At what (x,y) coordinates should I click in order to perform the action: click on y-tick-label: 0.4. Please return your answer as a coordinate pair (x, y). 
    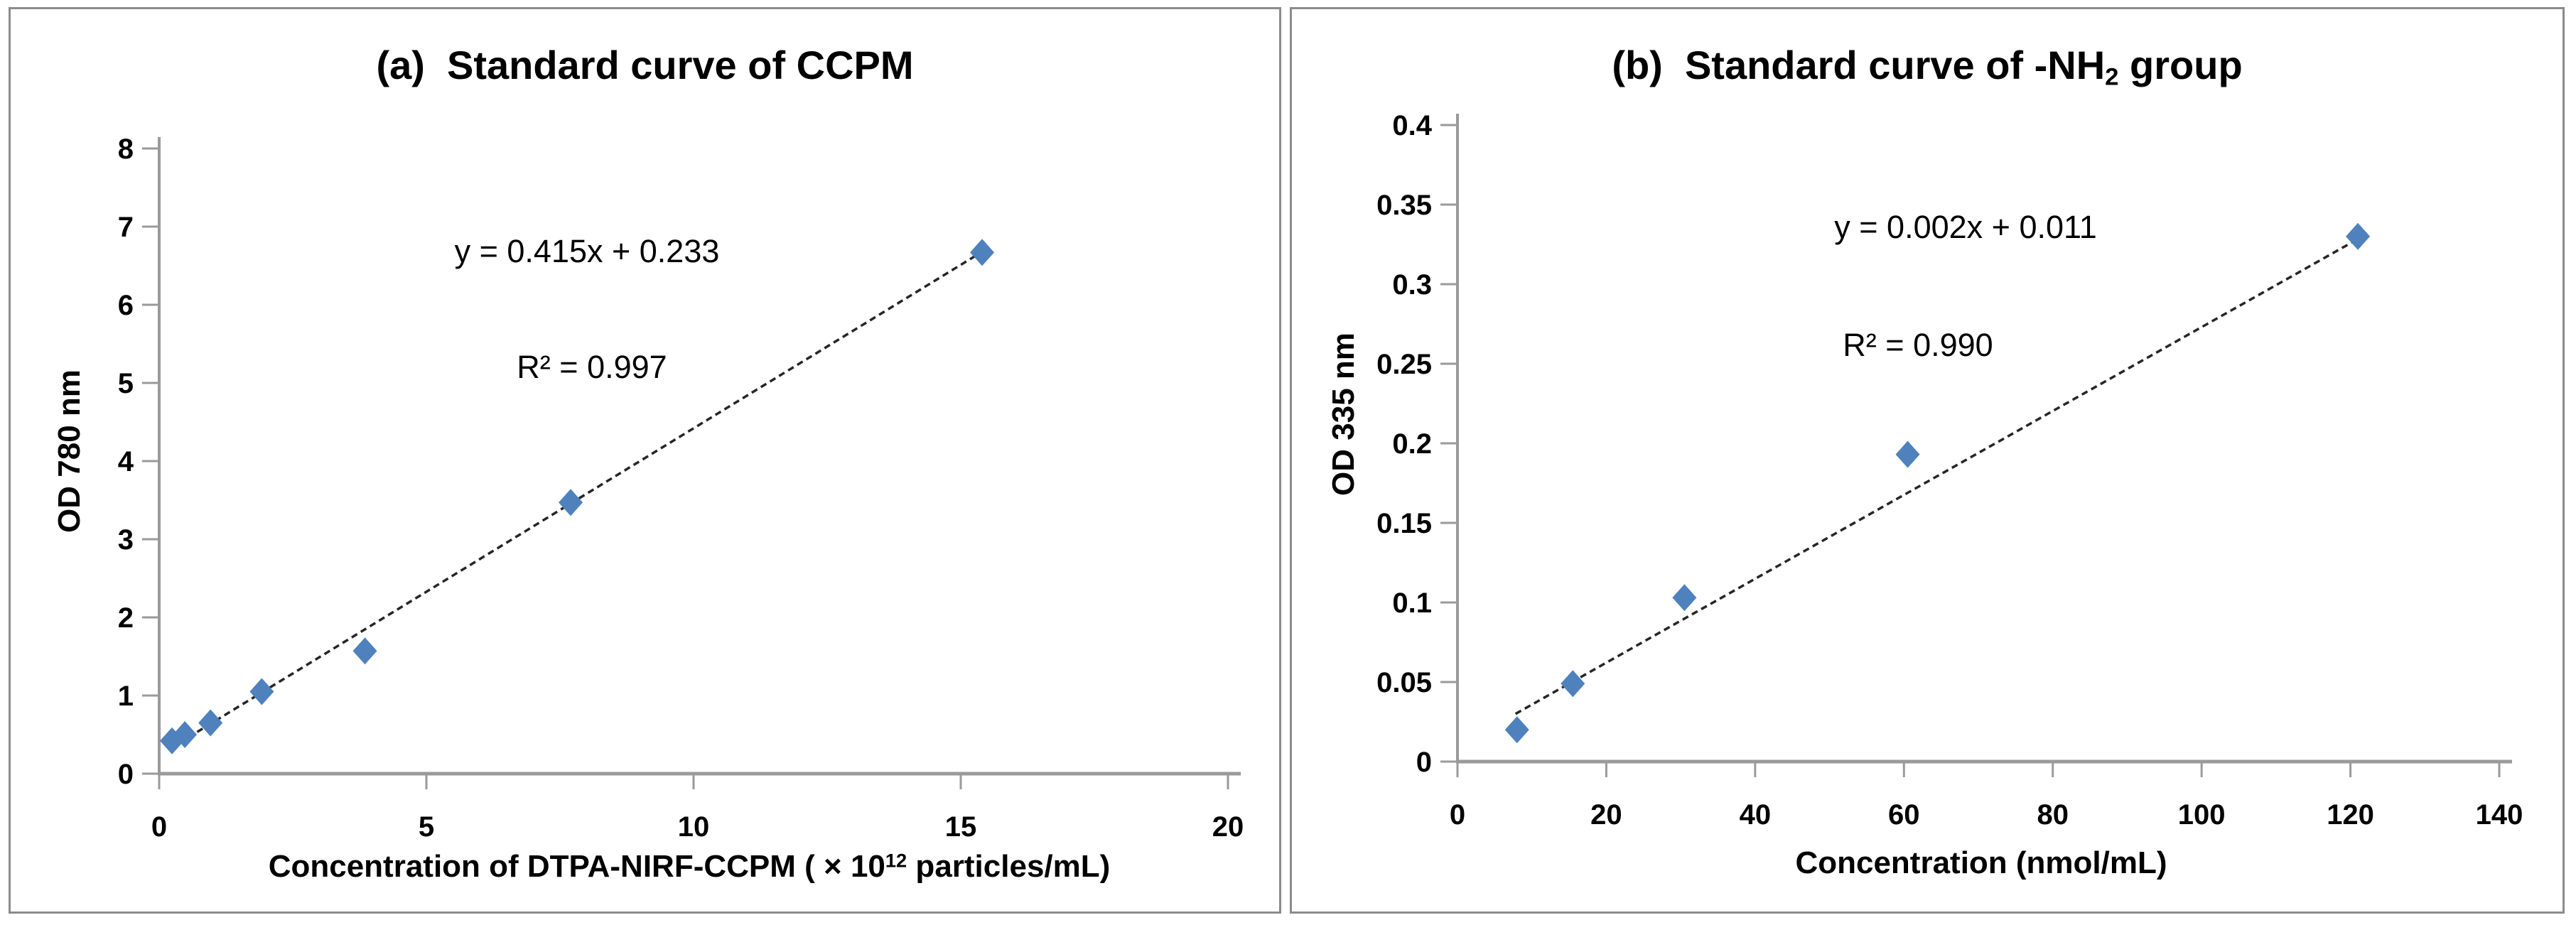
    Looking at the image, I should click on (1412, 126).